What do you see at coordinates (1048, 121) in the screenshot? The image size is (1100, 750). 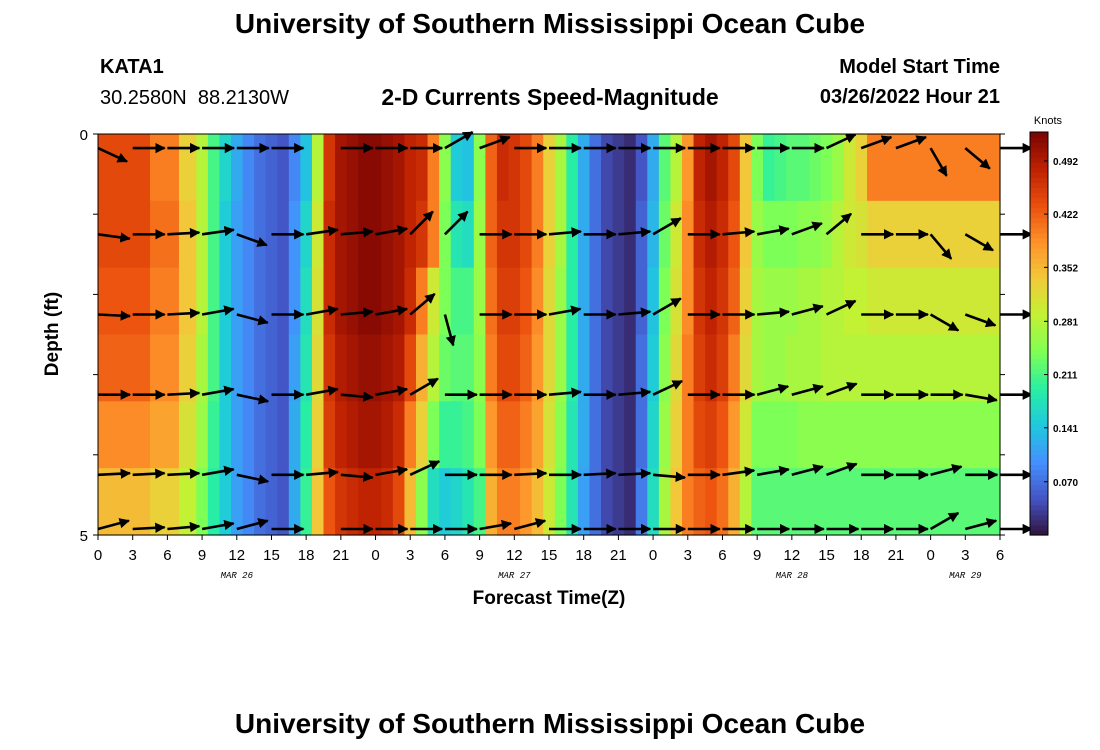 I see `colorbar-unit: Knots` at bounding box center [1048, 121].